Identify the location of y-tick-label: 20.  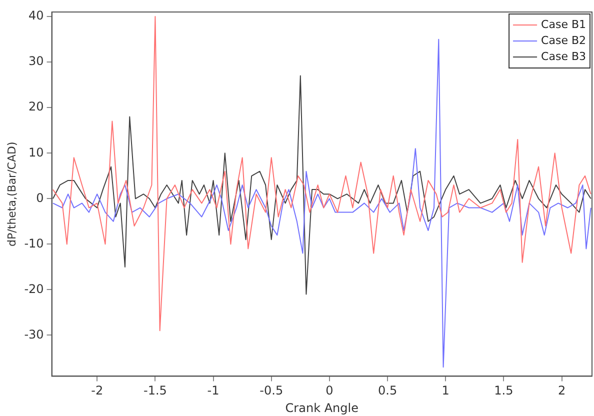
(36, 107).